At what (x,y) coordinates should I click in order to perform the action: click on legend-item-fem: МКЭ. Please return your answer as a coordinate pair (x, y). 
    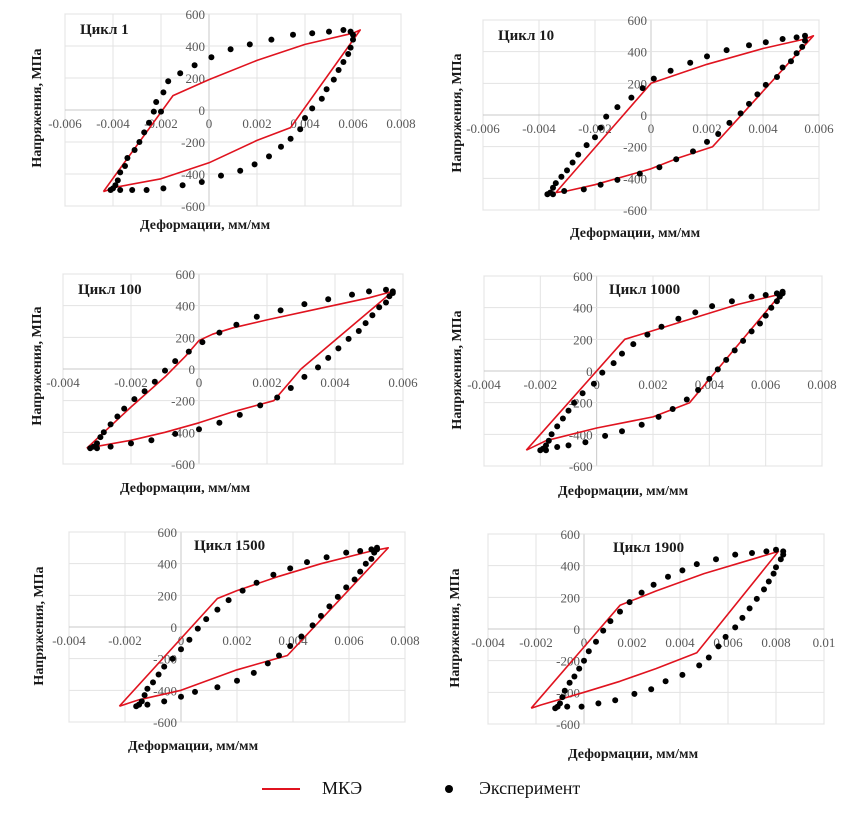
    Looking at the image, I should click on (312, 788).